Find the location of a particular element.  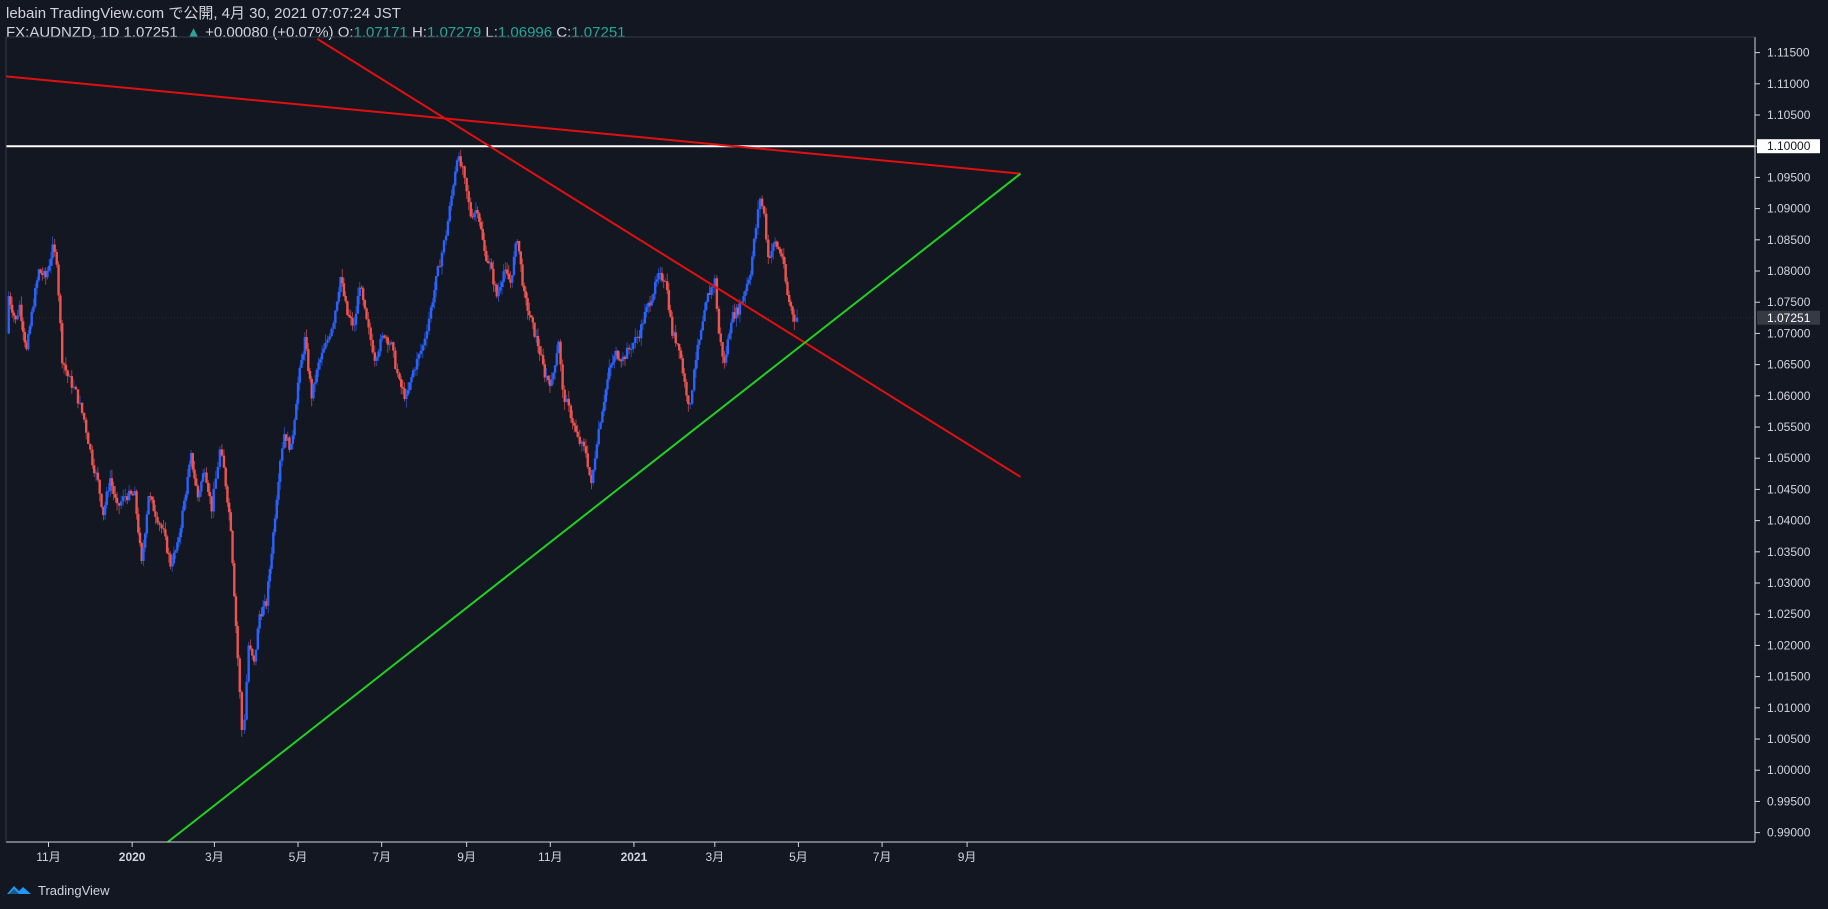

y-tick-label: 0.99000 is located at coordinates (1789, 833).